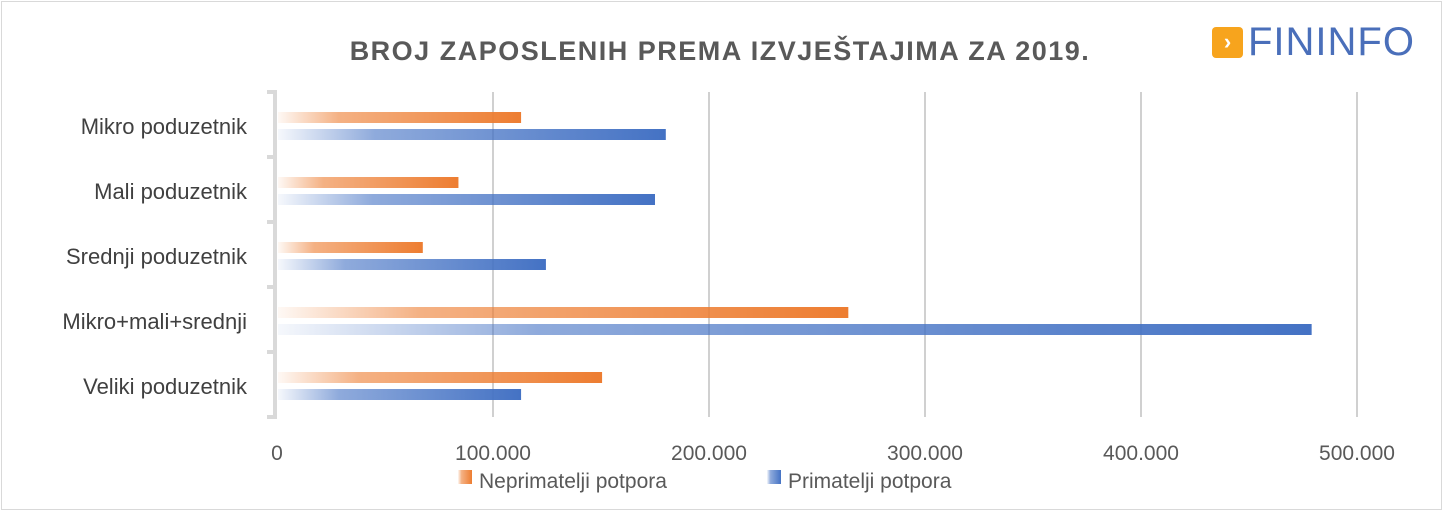  What do you see at coordinates (165, 386) in the screenshot?
I see `y-category-label: Veliki poduzetnik` at bounding box center [165, 386].